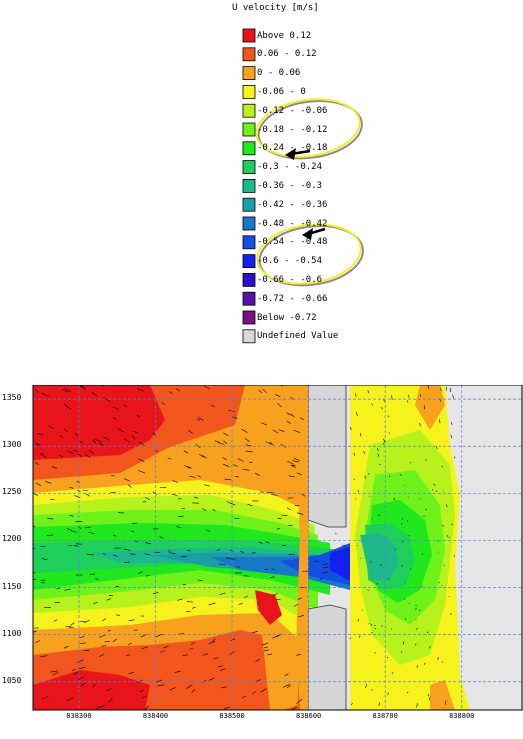 The width and height of the screenshot is (523, 739). What do you see at coordinates (289, 186) in the screenshot?
I see `legend-label-8: -0.36 - -0.3` at bounding box center [289, 186].